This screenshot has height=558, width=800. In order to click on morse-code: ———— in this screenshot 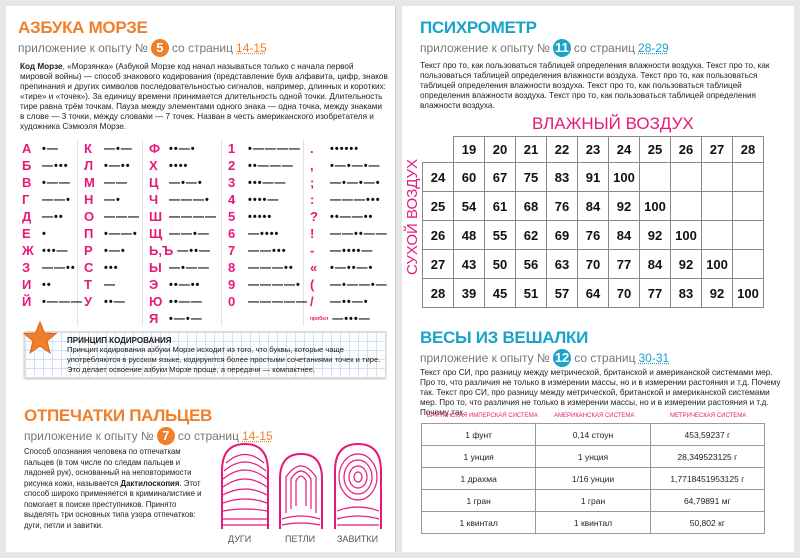, I will do `click(193, 216)`.